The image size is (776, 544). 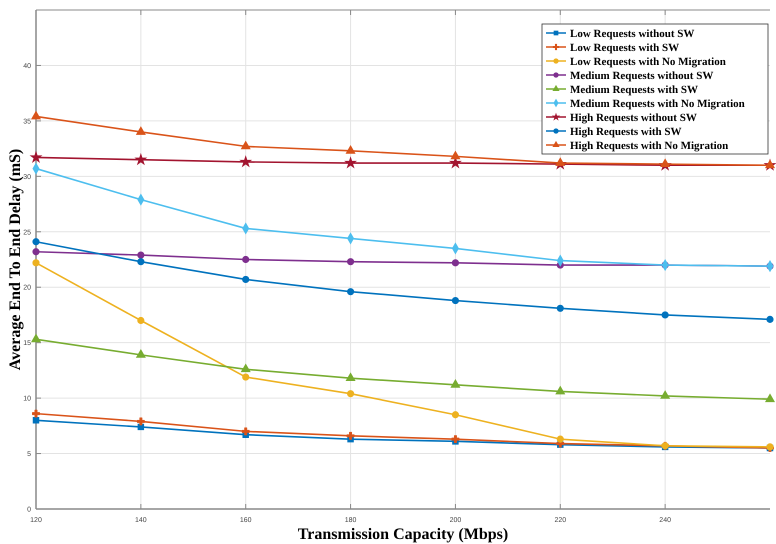 I want to click on legend-label: Medium Requests without SW, so click(x=642, y=76).